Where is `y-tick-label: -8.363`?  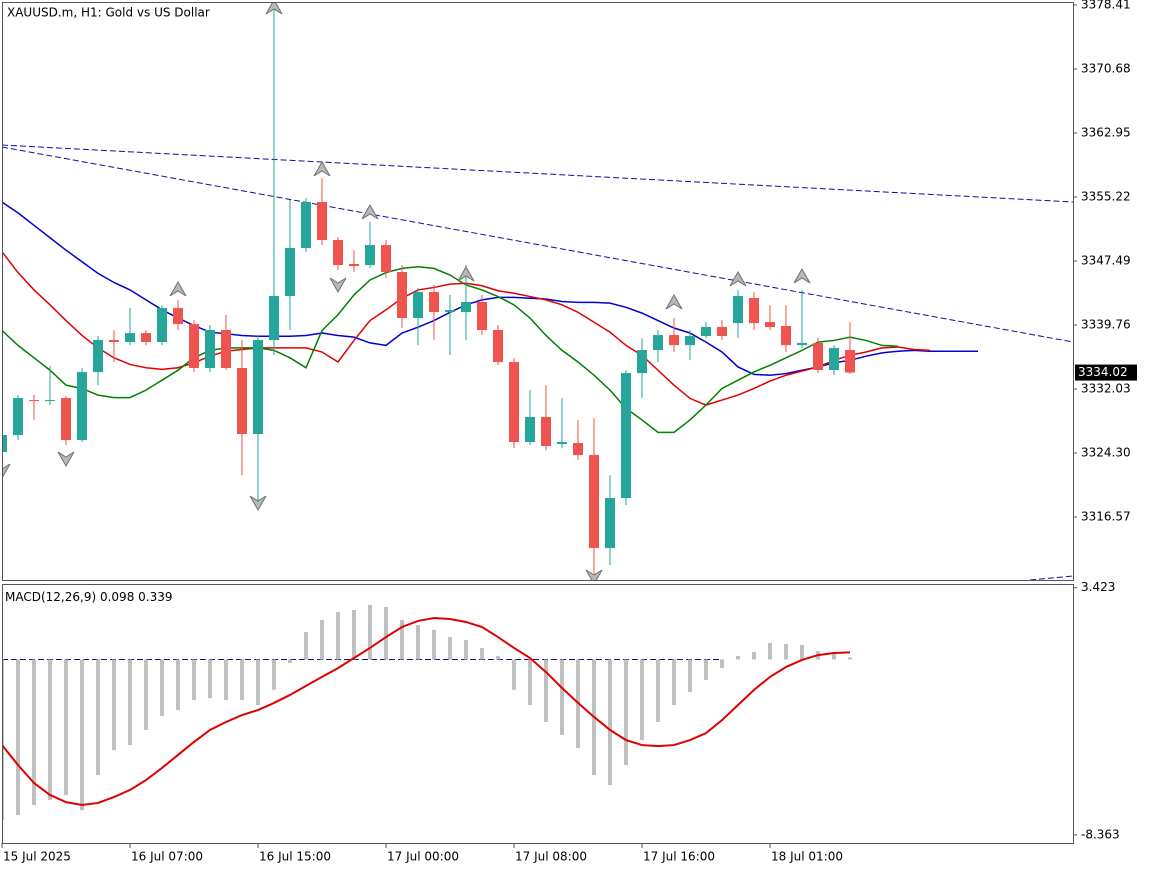
y-tick-label: -8.363 is located at coordinates (1100, 834).